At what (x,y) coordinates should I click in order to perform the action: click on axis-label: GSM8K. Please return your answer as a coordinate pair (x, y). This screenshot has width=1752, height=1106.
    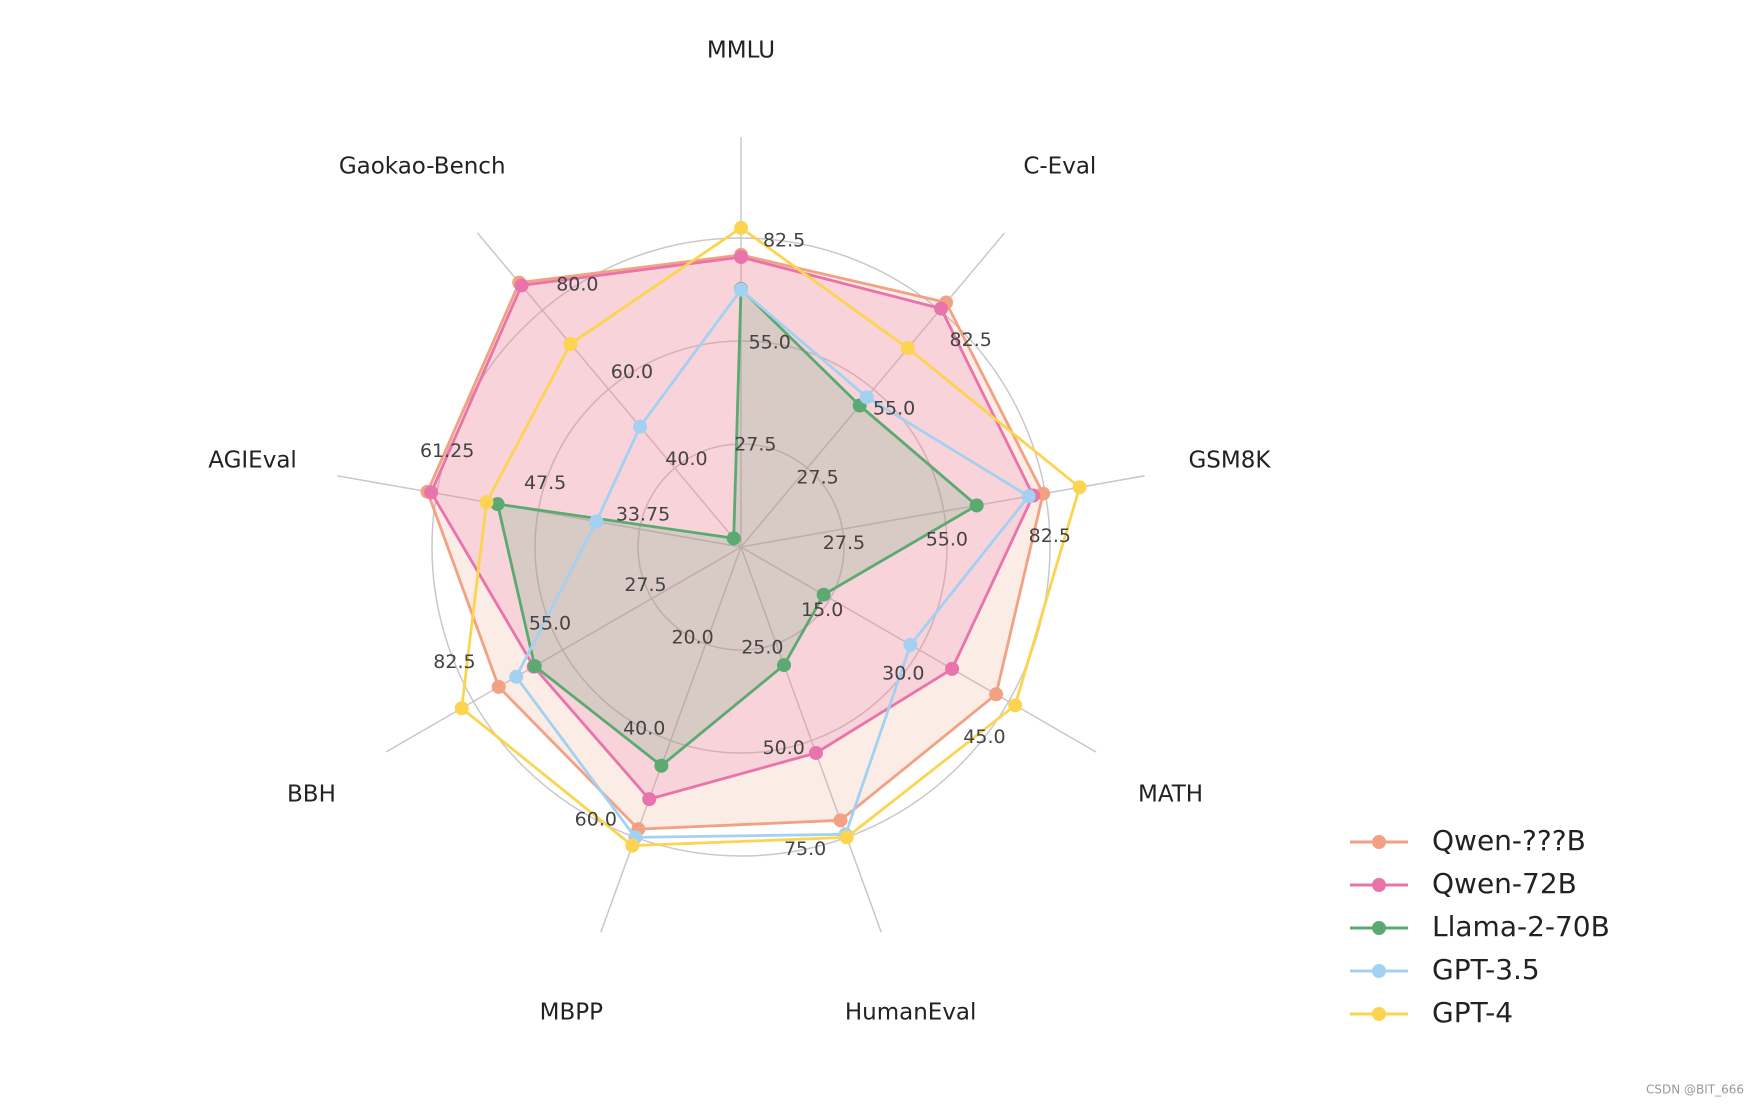
    Looking at the image, I should click on (1229, 460).